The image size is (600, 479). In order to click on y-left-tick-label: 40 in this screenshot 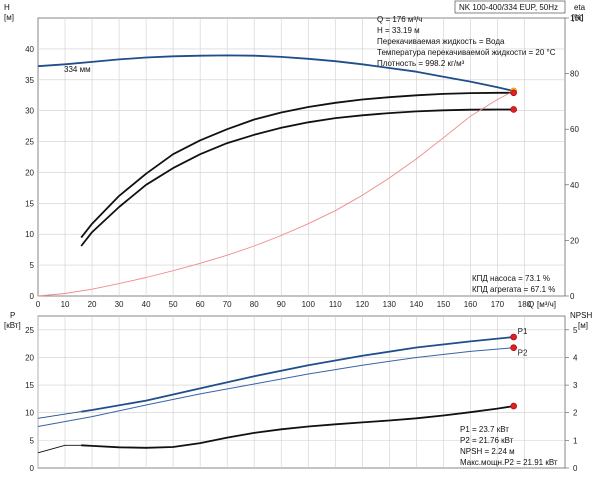, I will do `click(29, 49)`.